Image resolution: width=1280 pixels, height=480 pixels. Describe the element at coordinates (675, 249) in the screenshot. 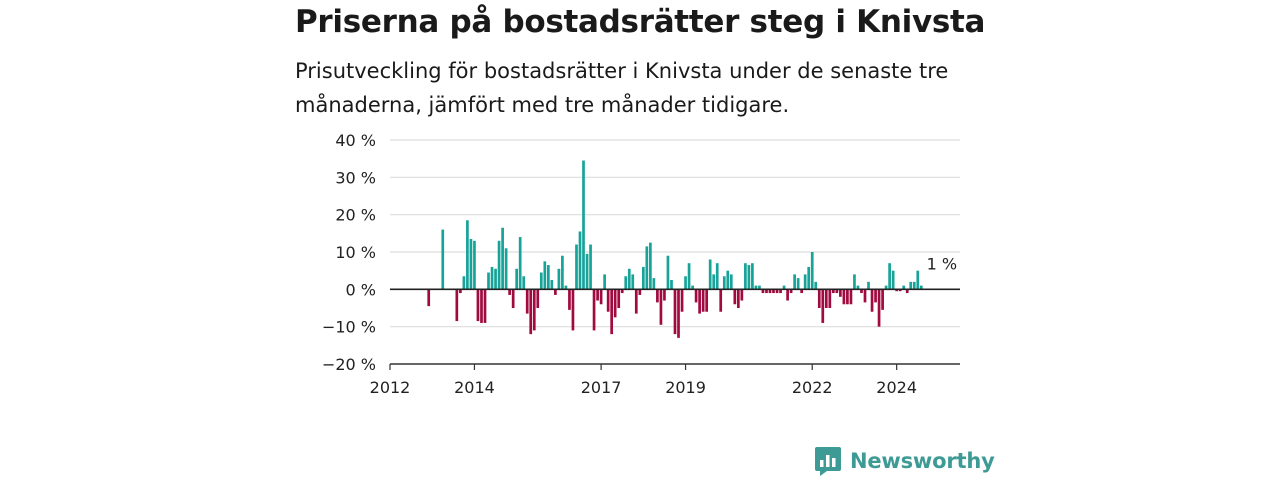

I see `bars` at that location.